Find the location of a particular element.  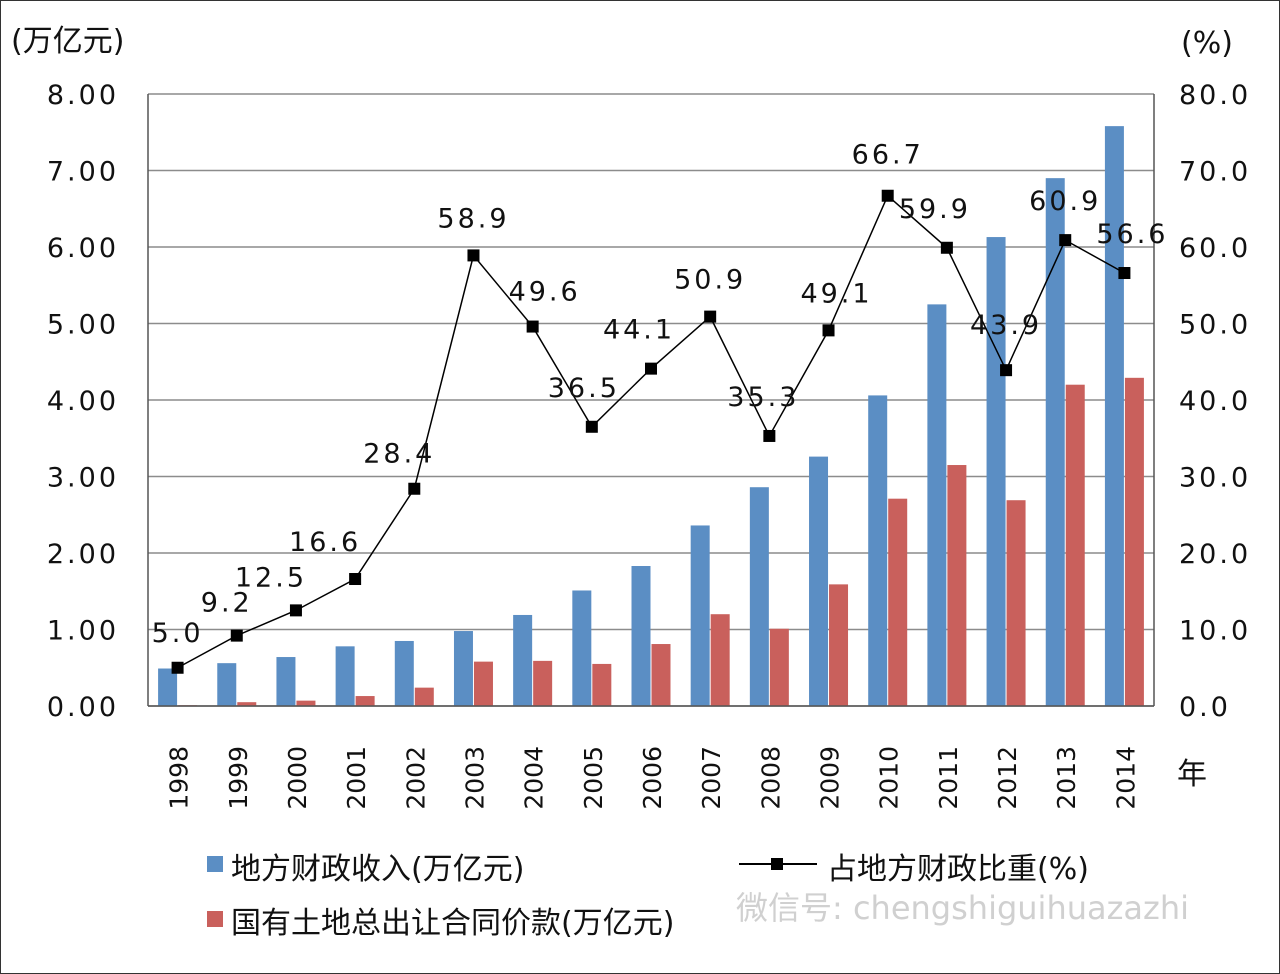

ratio-data-label: 43.9 is located at coordinates (1006, 325).